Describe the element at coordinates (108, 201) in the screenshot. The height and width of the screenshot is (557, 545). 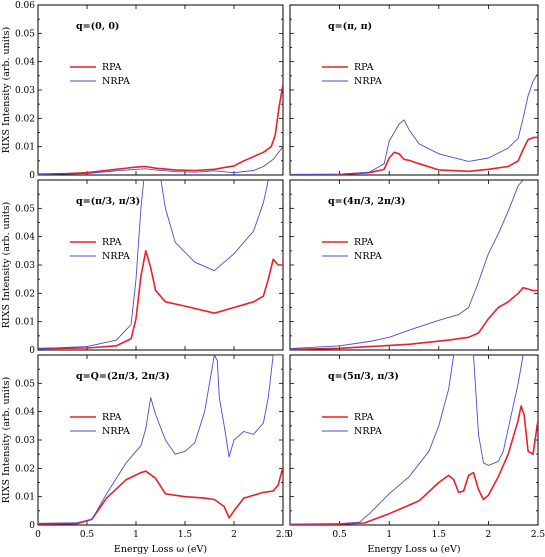
I see `panel-q-label: q=(π/3, π/3)` at that location.